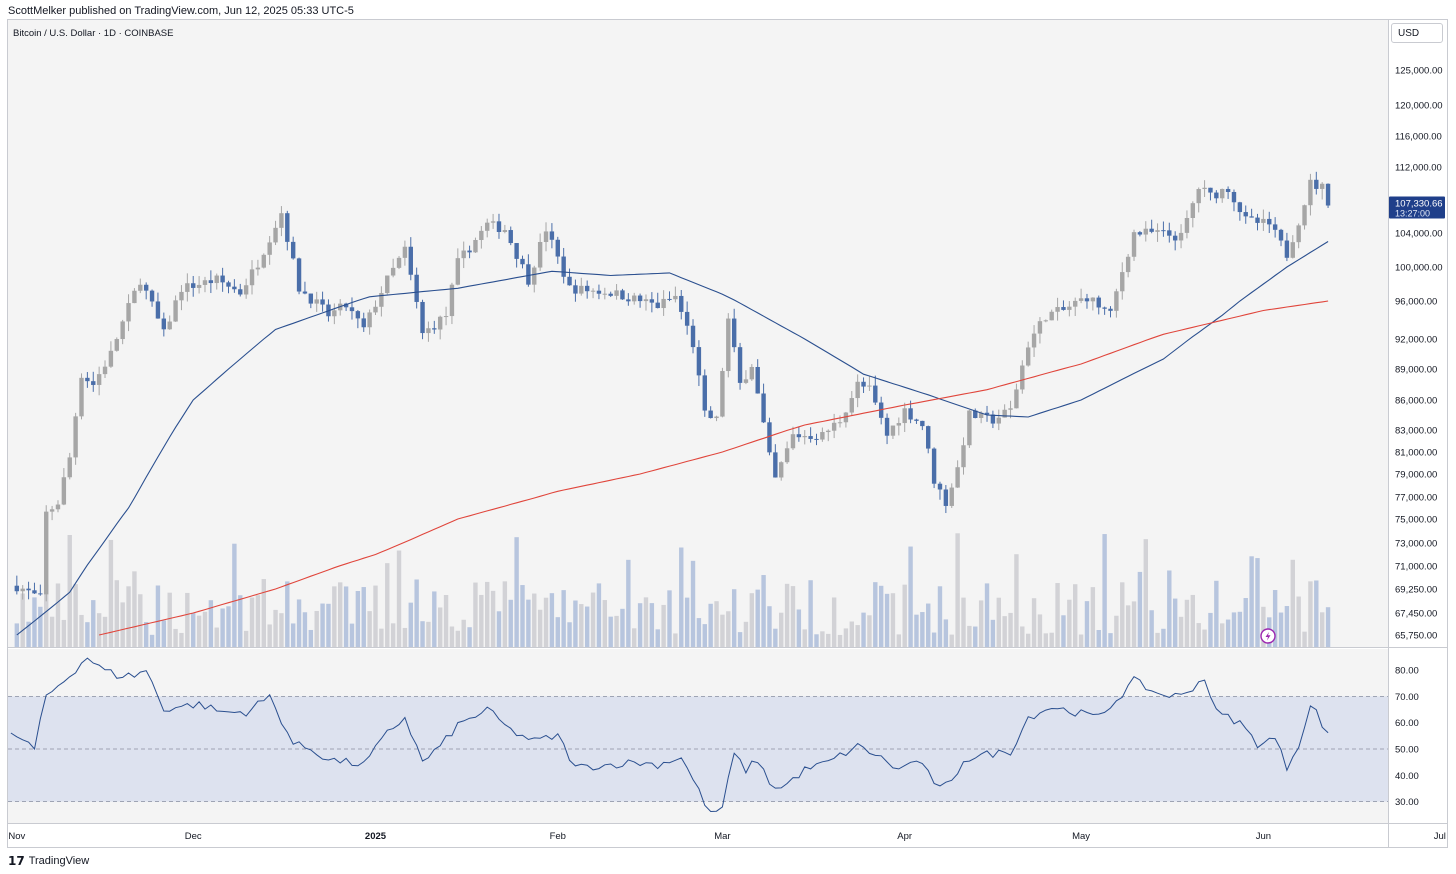  Describe the element at coordinates (1419, 268) in the screenshot. I see `price-tick-label: 100,000.00` at that location.